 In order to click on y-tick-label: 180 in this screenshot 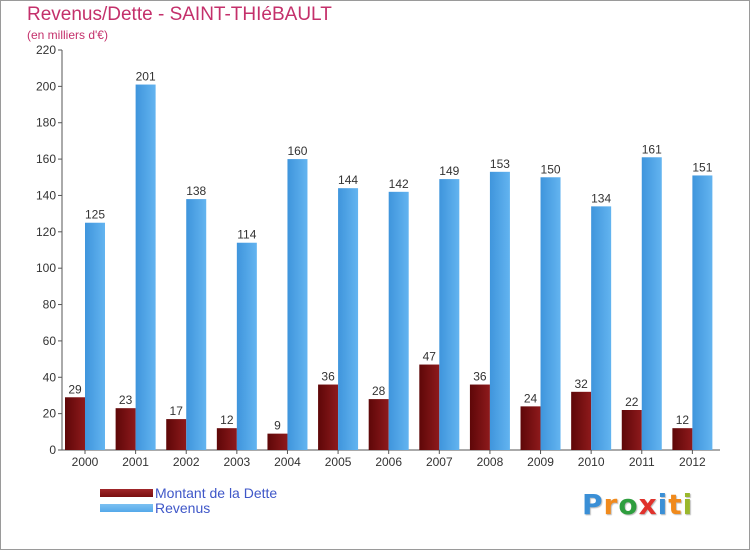, I will do `click(46, 123)`.